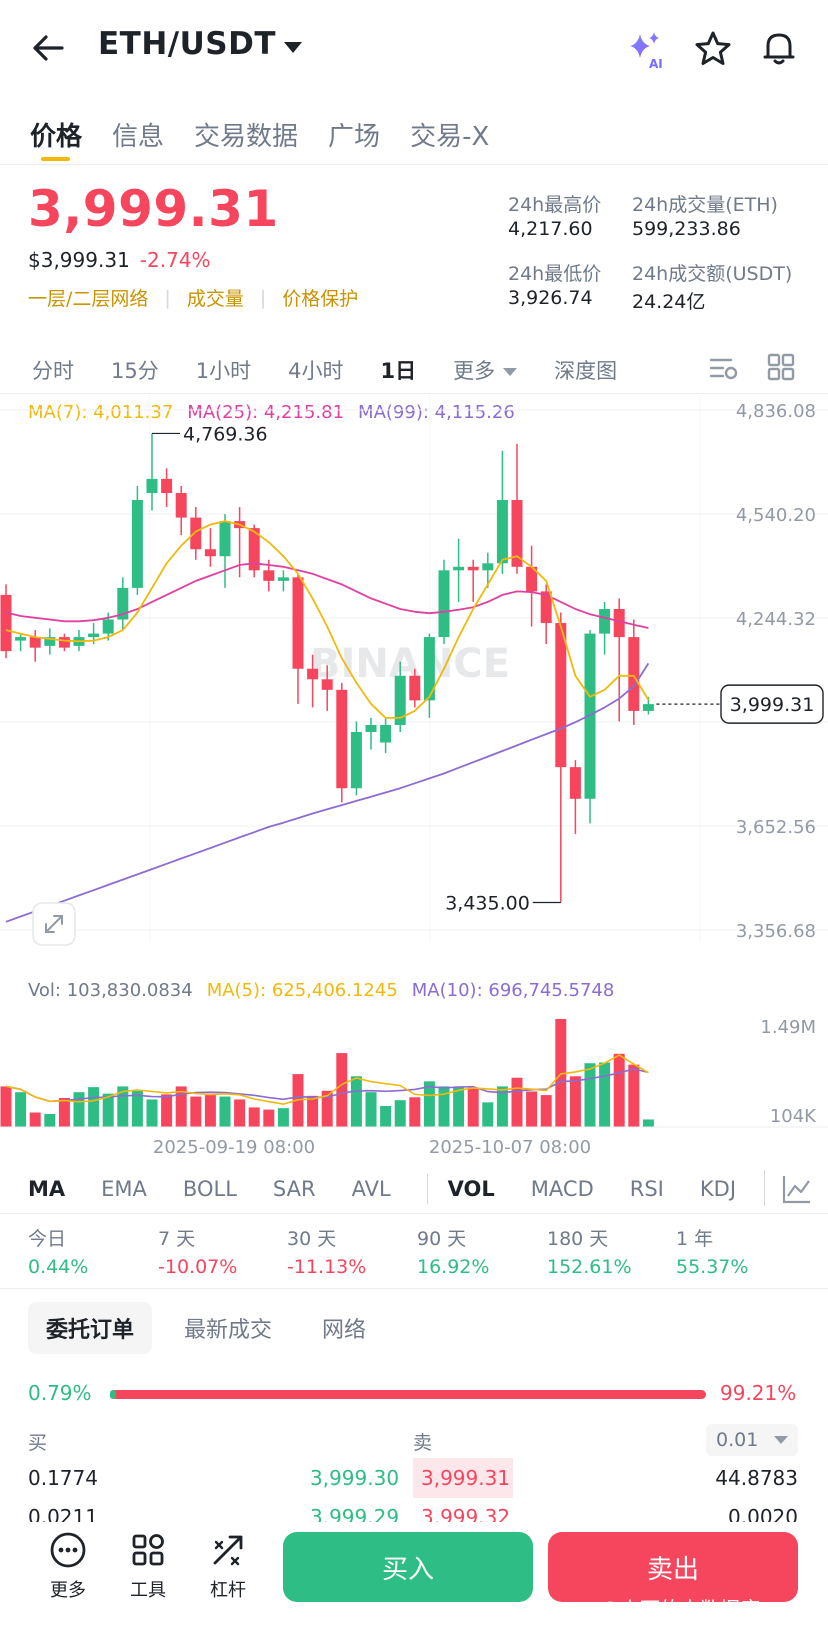  I want to click on tools-grid-icon, so click(148, 1550).